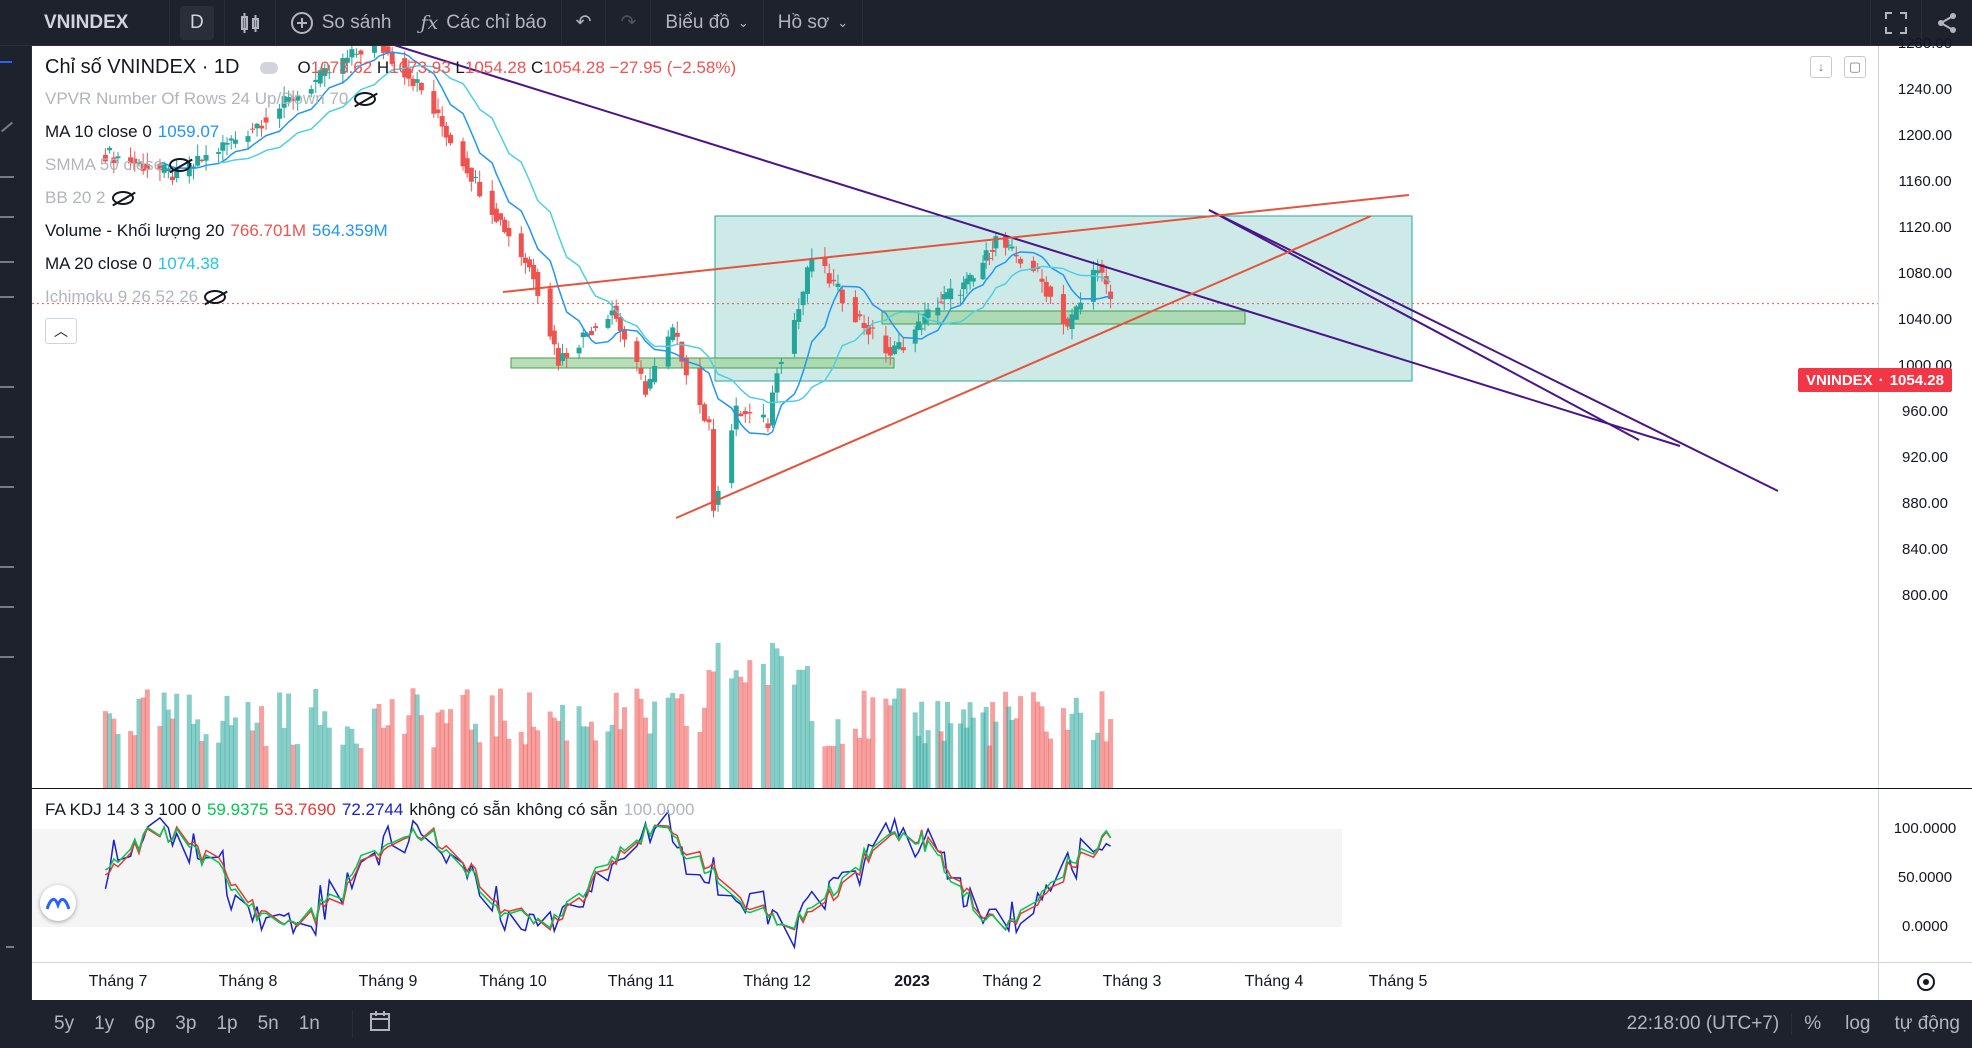 The width and height of the screenshot is (1972, 1048). Describe the element at coordinates (6, 62) in the screenshot. I see `cursor-tool-icon` at that location.